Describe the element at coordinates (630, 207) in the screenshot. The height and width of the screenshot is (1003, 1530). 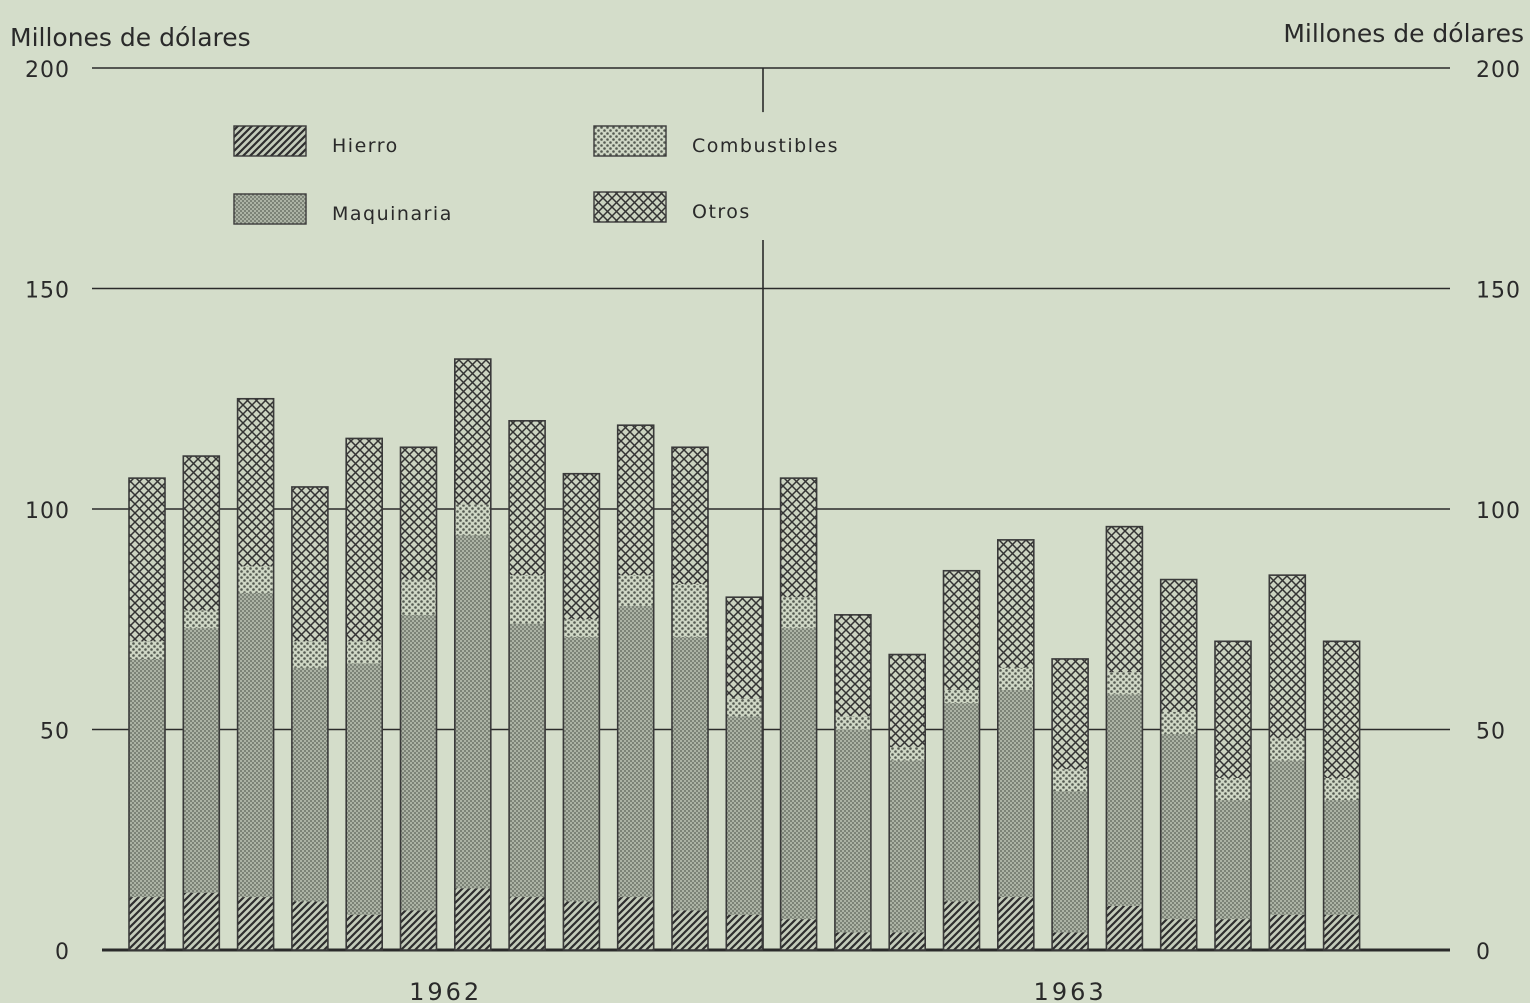
I see `legend-swatch-otros` at that location.